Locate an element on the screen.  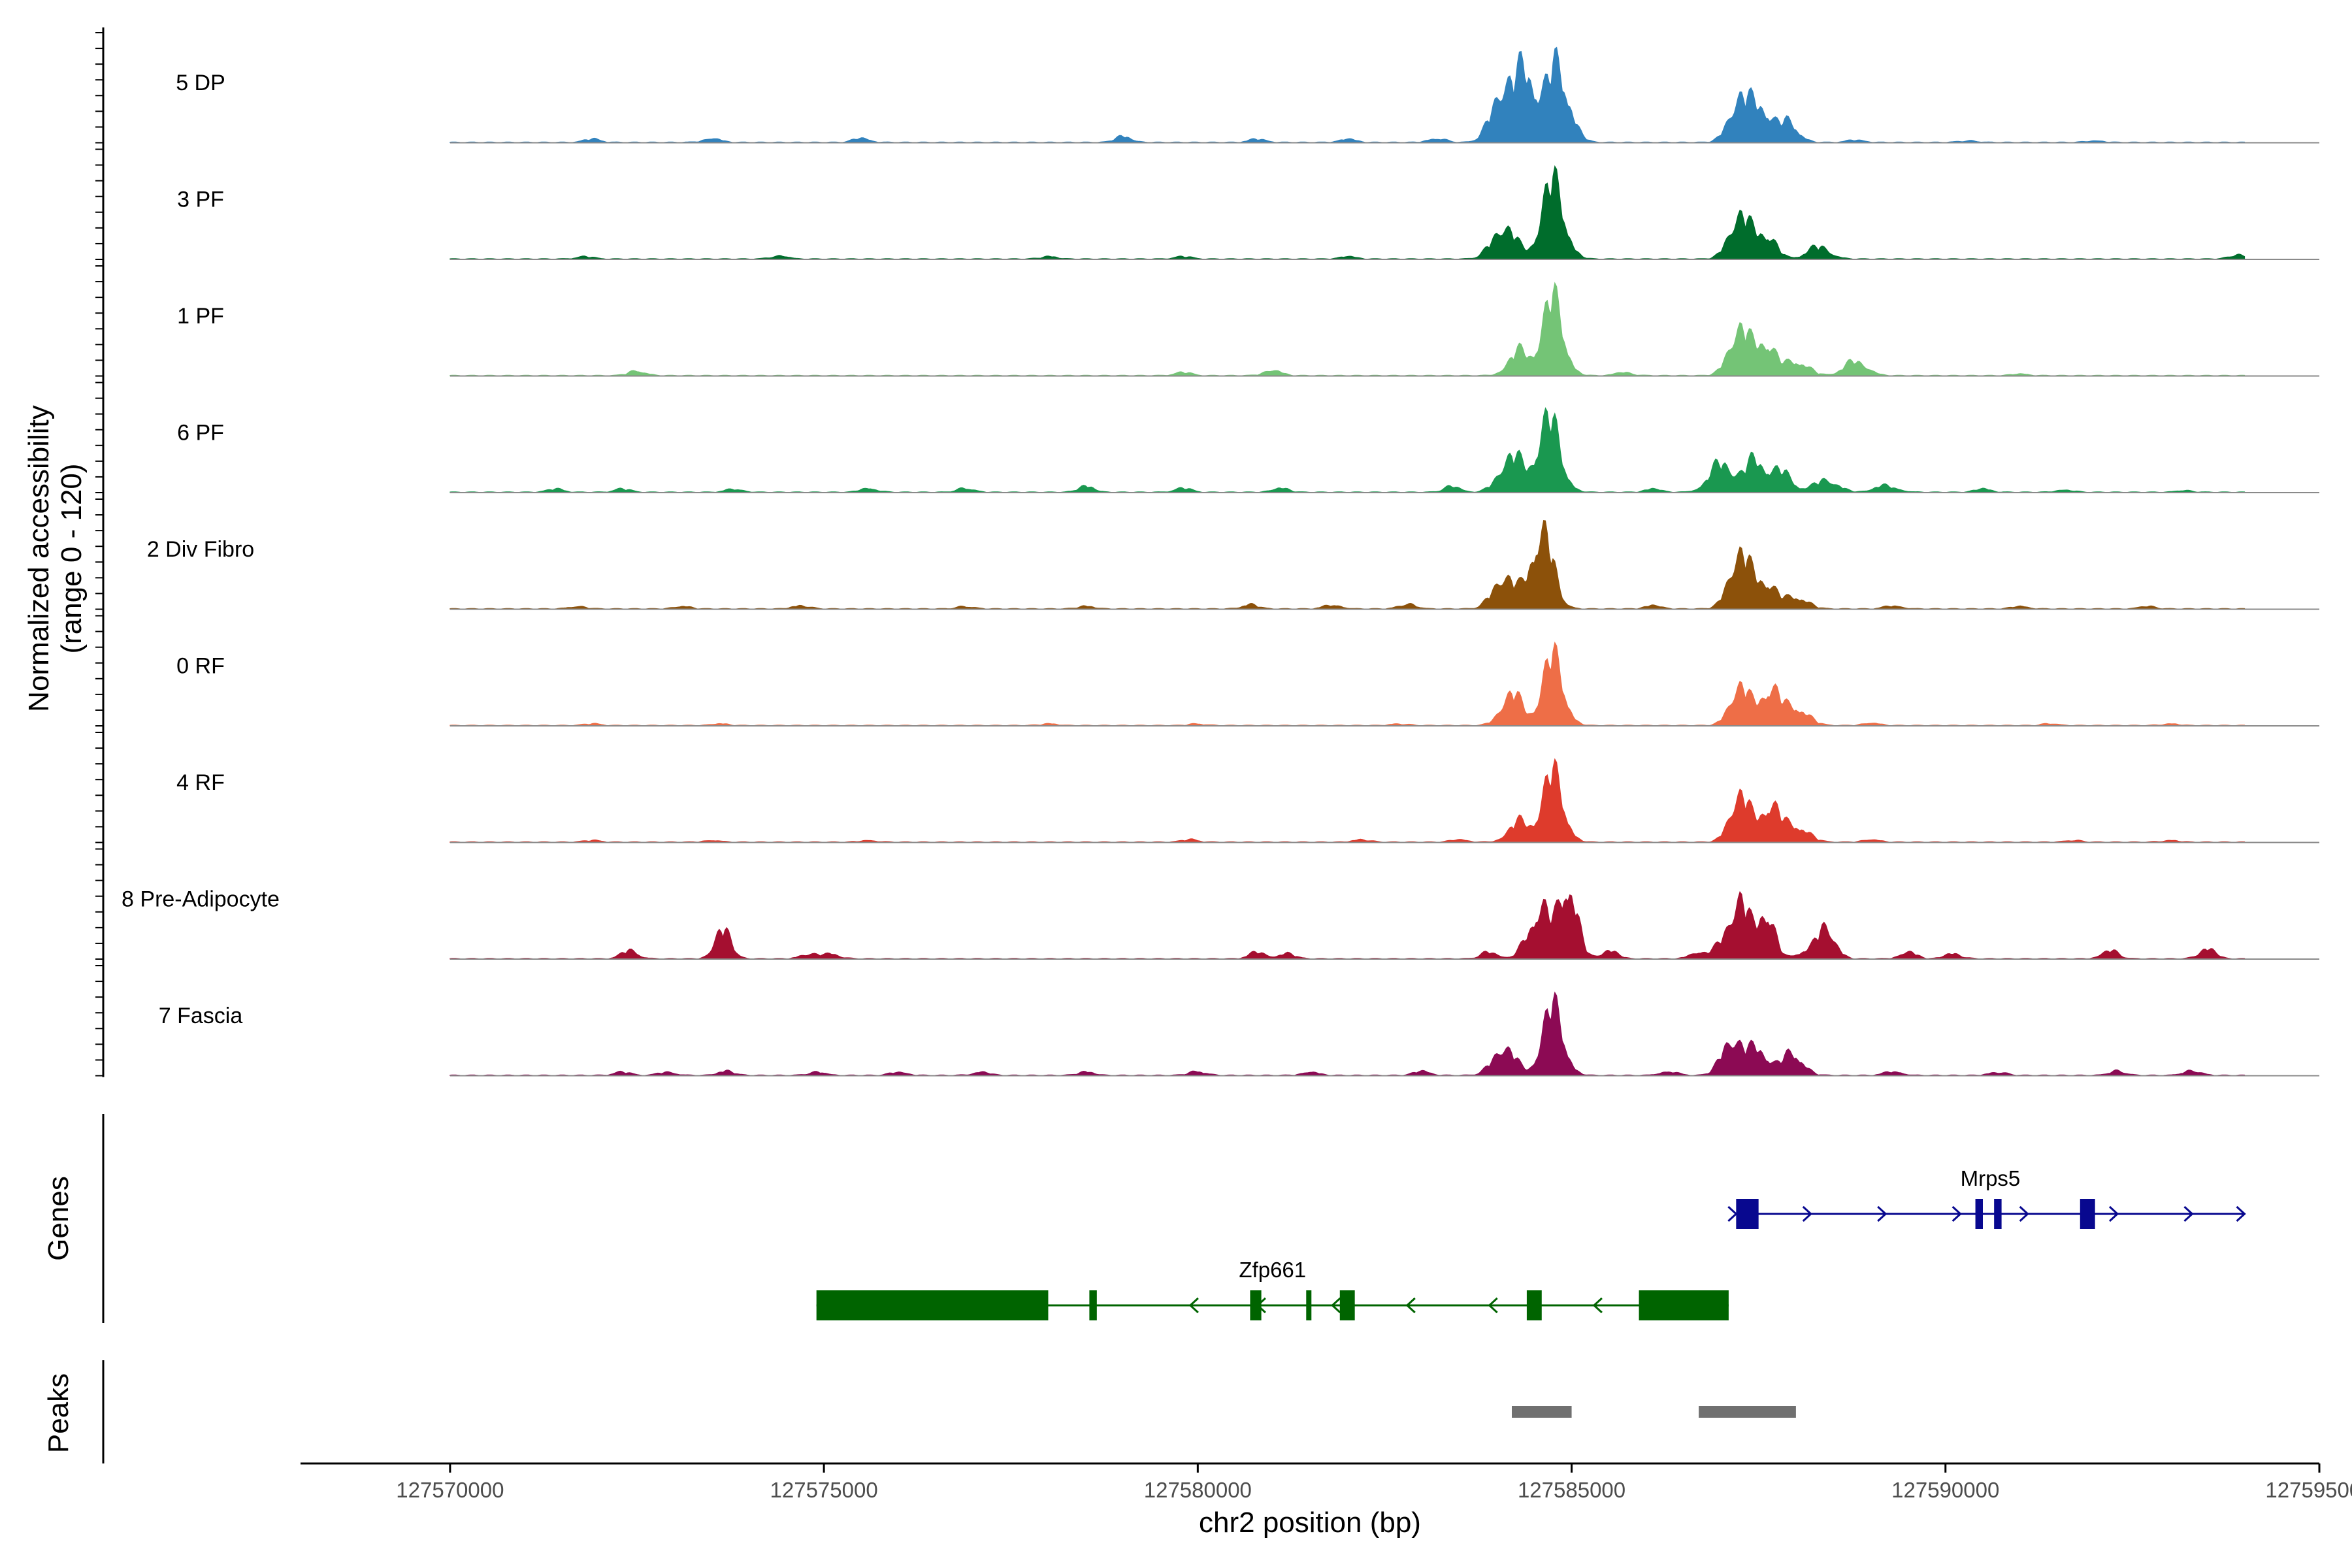
peaks-panel: Peaks is located at coordinates (919, 1411).